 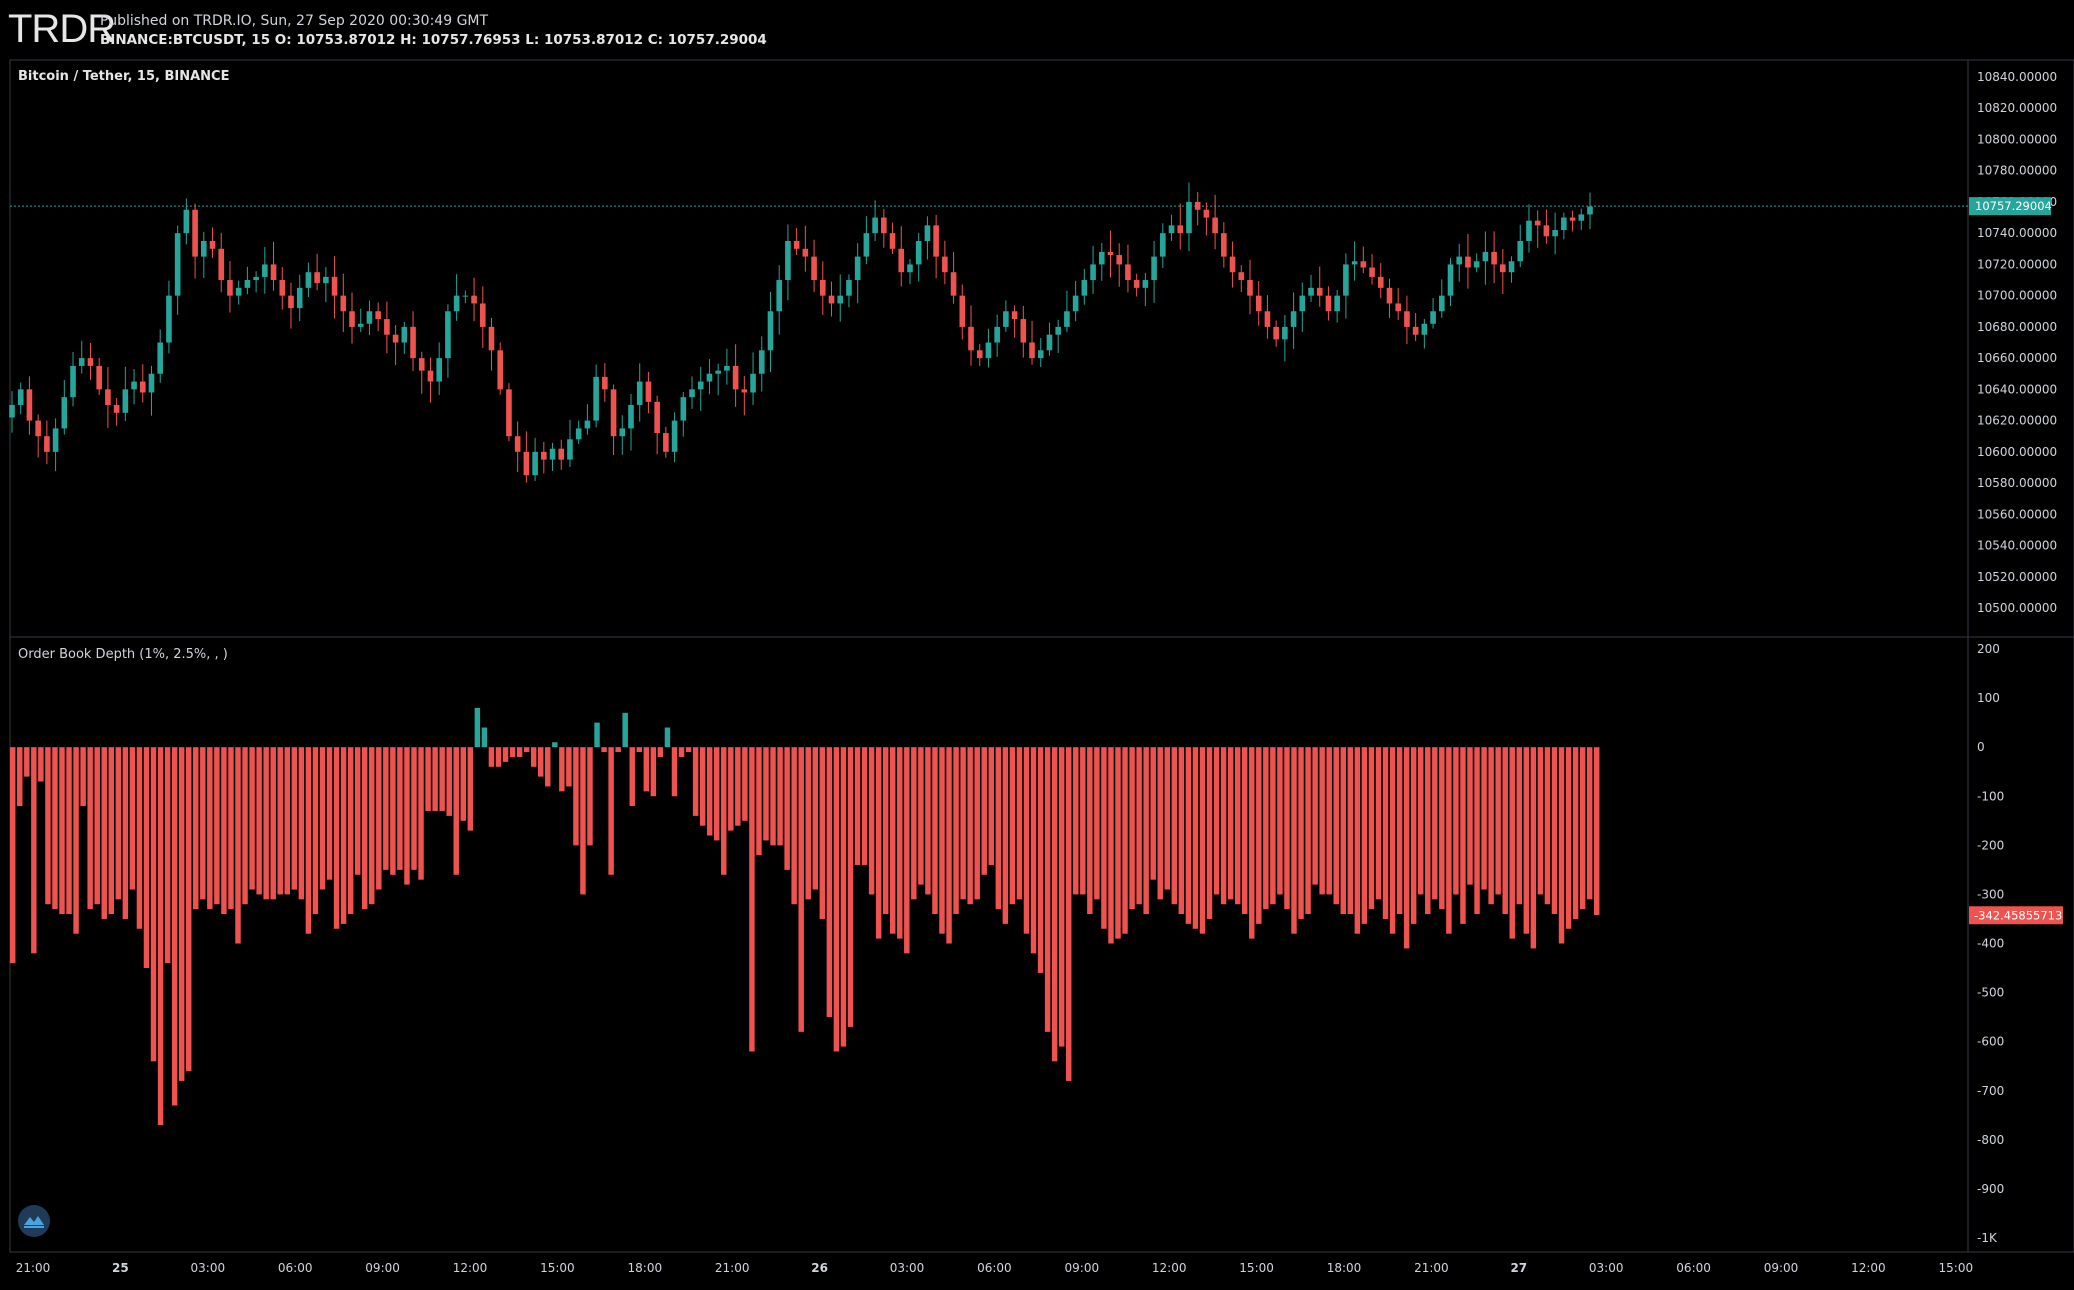 I want to click on last-price-badge, so click(x=2010, y=206).